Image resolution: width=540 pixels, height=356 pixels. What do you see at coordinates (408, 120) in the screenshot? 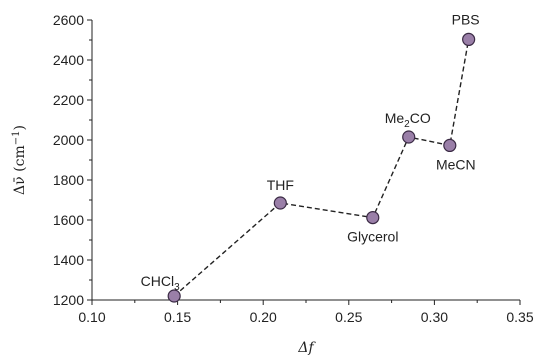
I see `data-point-label: Me2CO` at bounding box center [408, 120].